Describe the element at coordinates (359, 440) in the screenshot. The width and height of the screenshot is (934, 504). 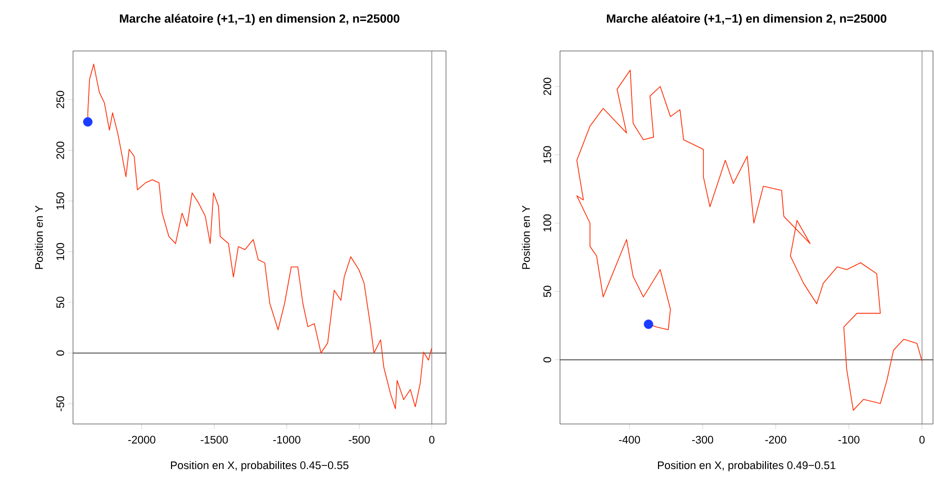
I see `x-tick-label: -500` at that location.